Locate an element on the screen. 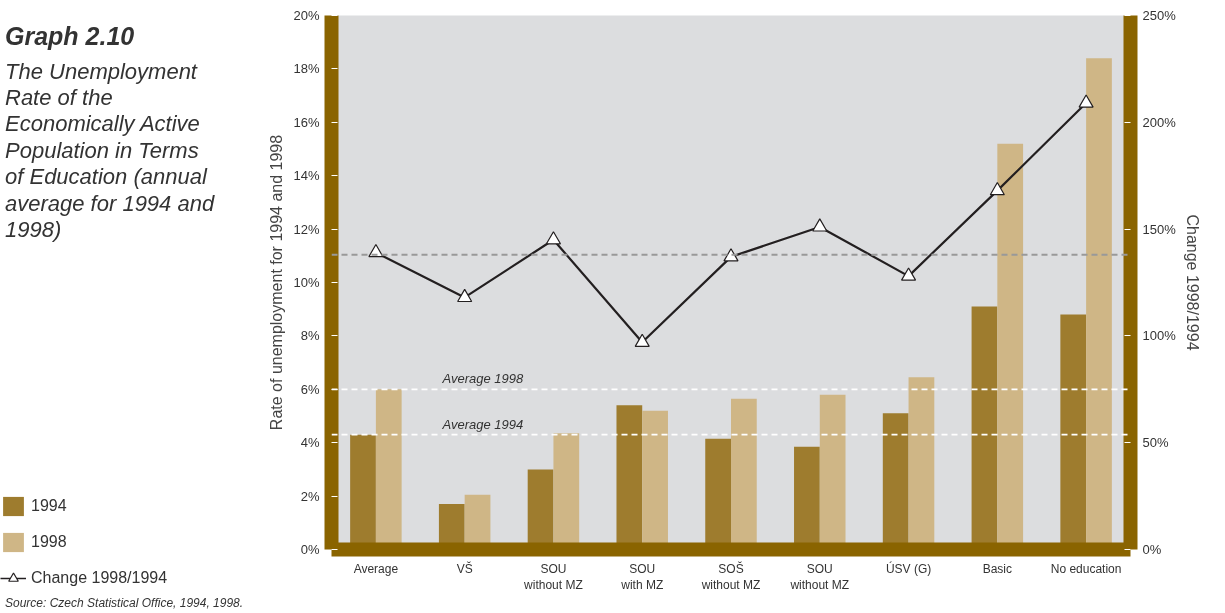  y2-tick-label: 50% is located at coordinates (1155, 443).